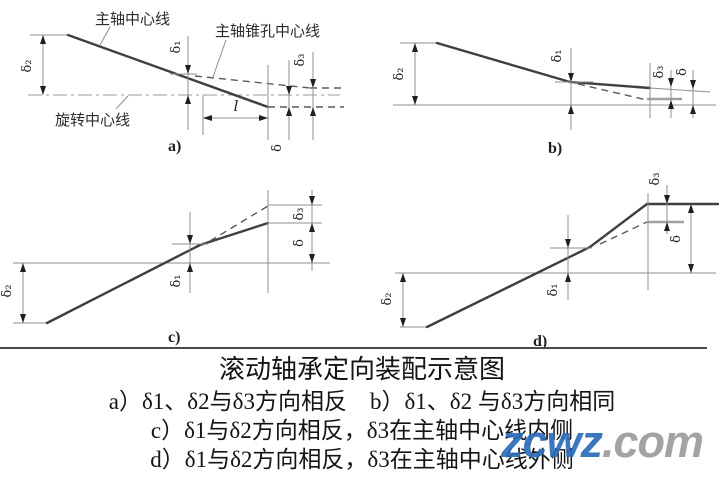 The height and width of the screenshot is (480, 724). I want to click on caption-line-c: c）δ1与δ2方向相反，δ3在主轴中心线内侧, so click(362, 430).